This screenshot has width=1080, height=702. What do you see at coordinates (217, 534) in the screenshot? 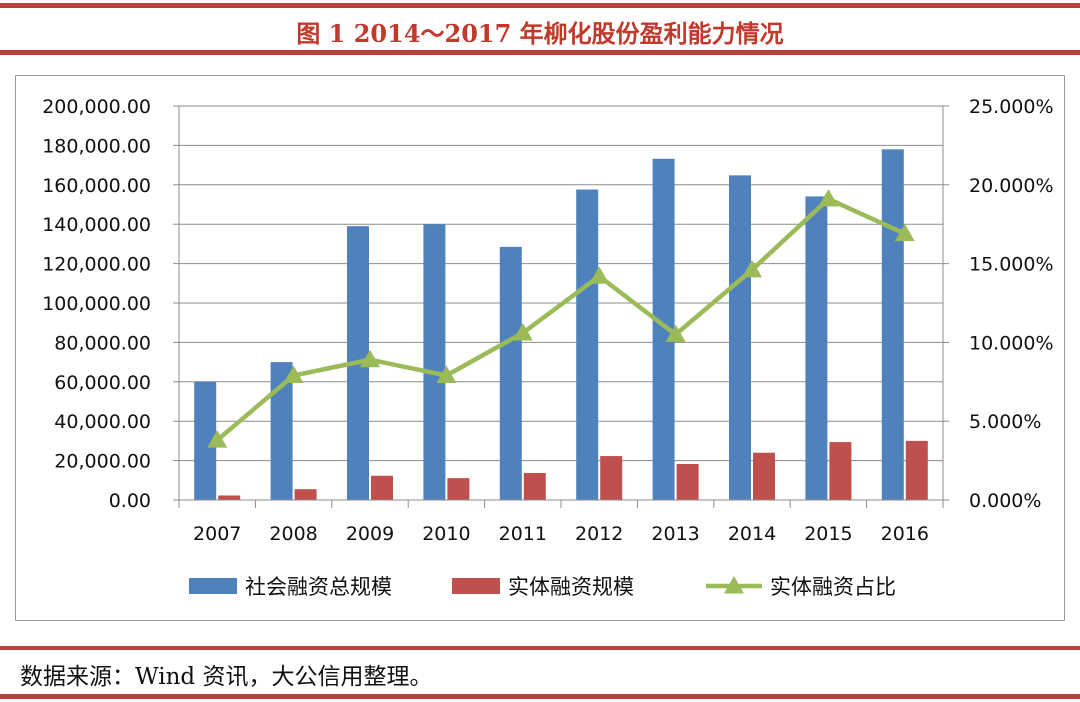
I see `x-tick-label: 2007` at bounding box center [217, 534].